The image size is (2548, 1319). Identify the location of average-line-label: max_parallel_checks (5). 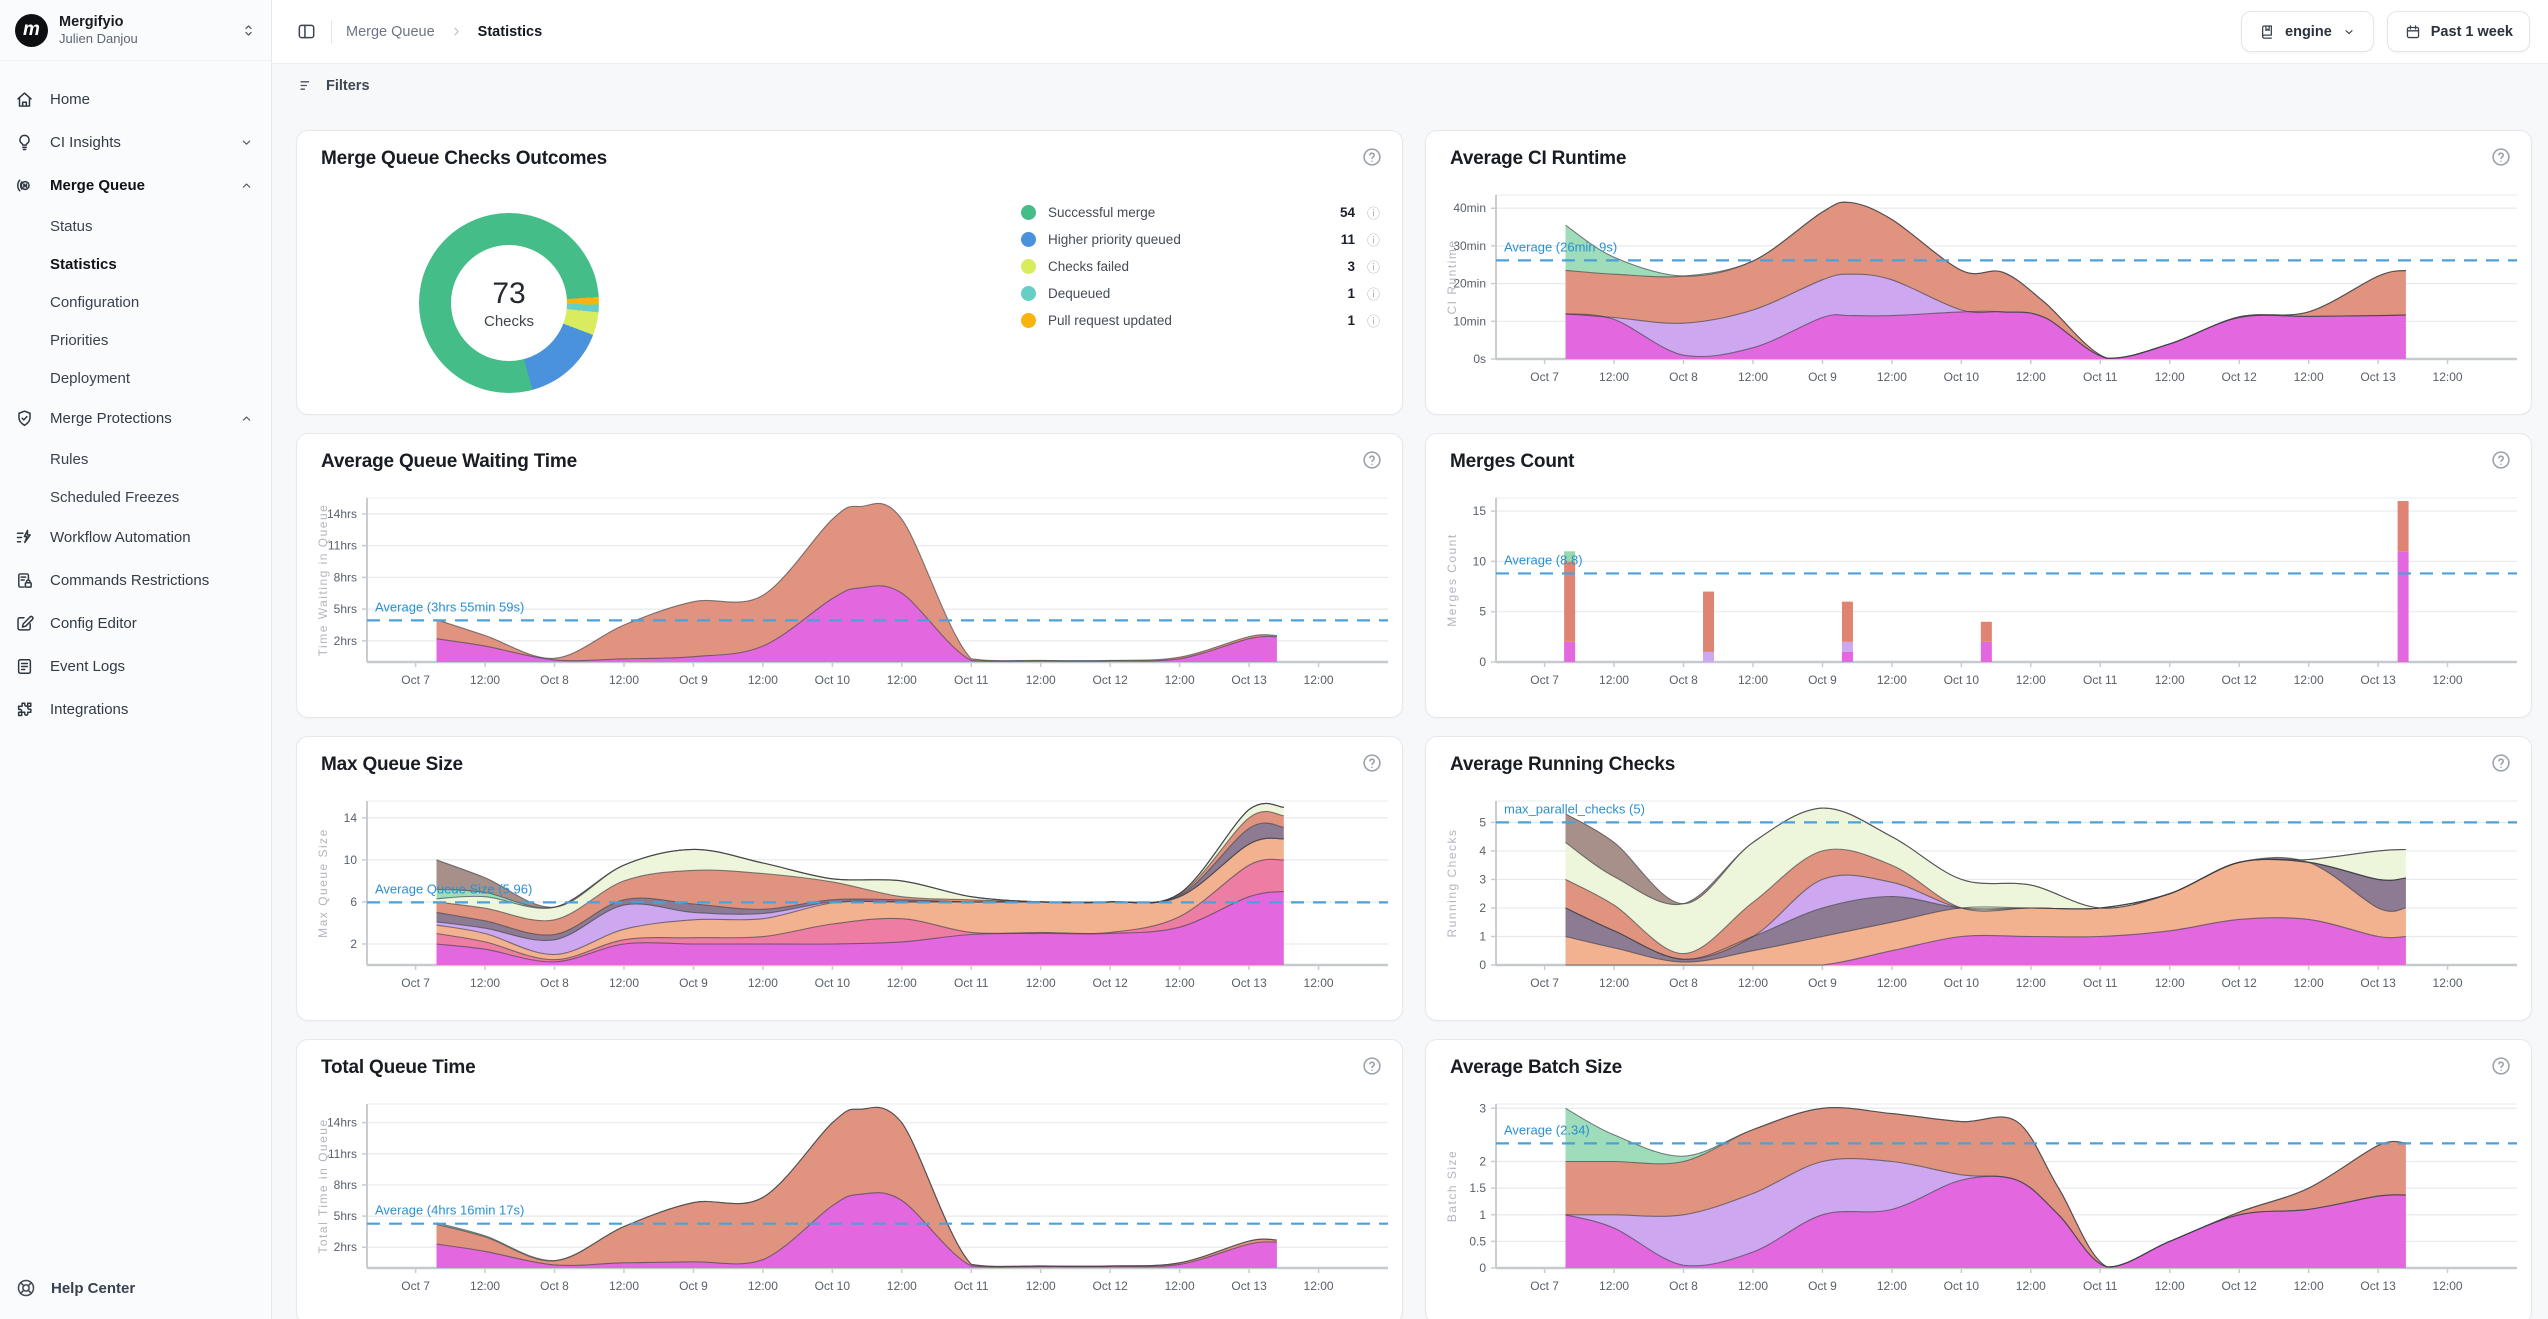
(1574, 808).